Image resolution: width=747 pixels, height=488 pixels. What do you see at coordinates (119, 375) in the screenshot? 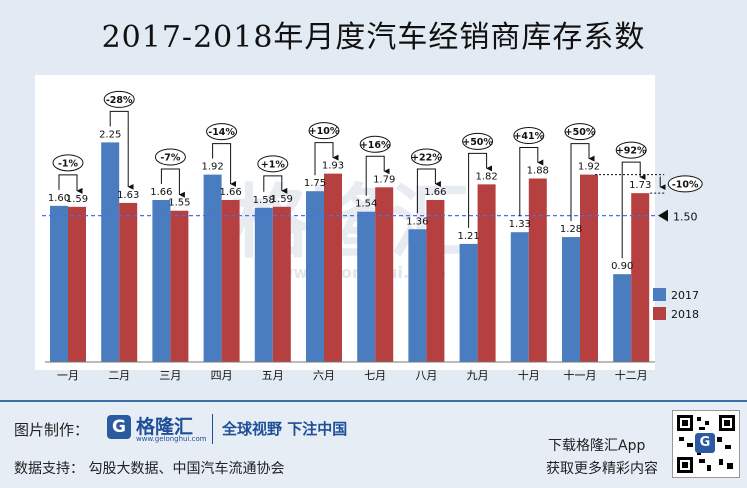
I see `x-tick-label: 二月` at bounding box center [119, 375].